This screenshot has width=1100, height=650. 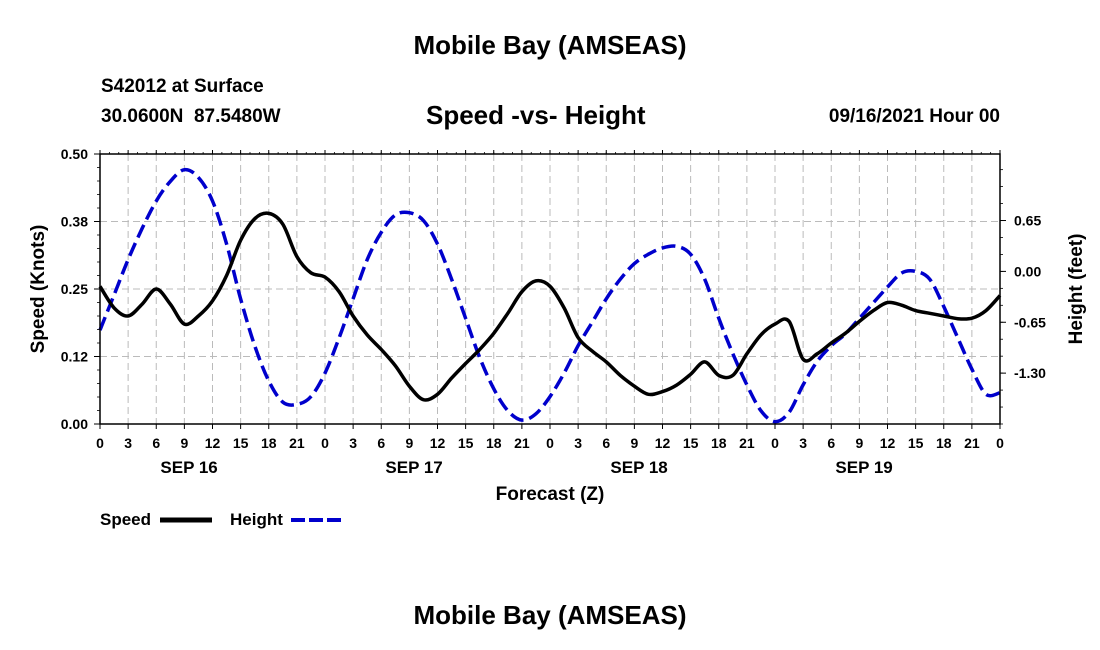 I want to click on x-axis-title: Forecast (Z), so click(x=550, y=494).